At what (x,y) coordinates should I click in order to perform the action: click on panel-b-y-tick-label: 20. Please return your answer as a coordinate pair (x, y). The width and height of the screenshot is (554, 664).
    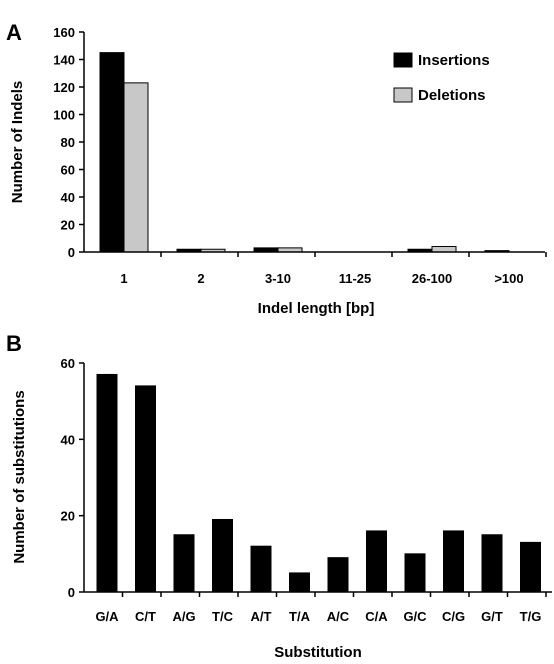
    Looking at the image, I should click on (68, 516).